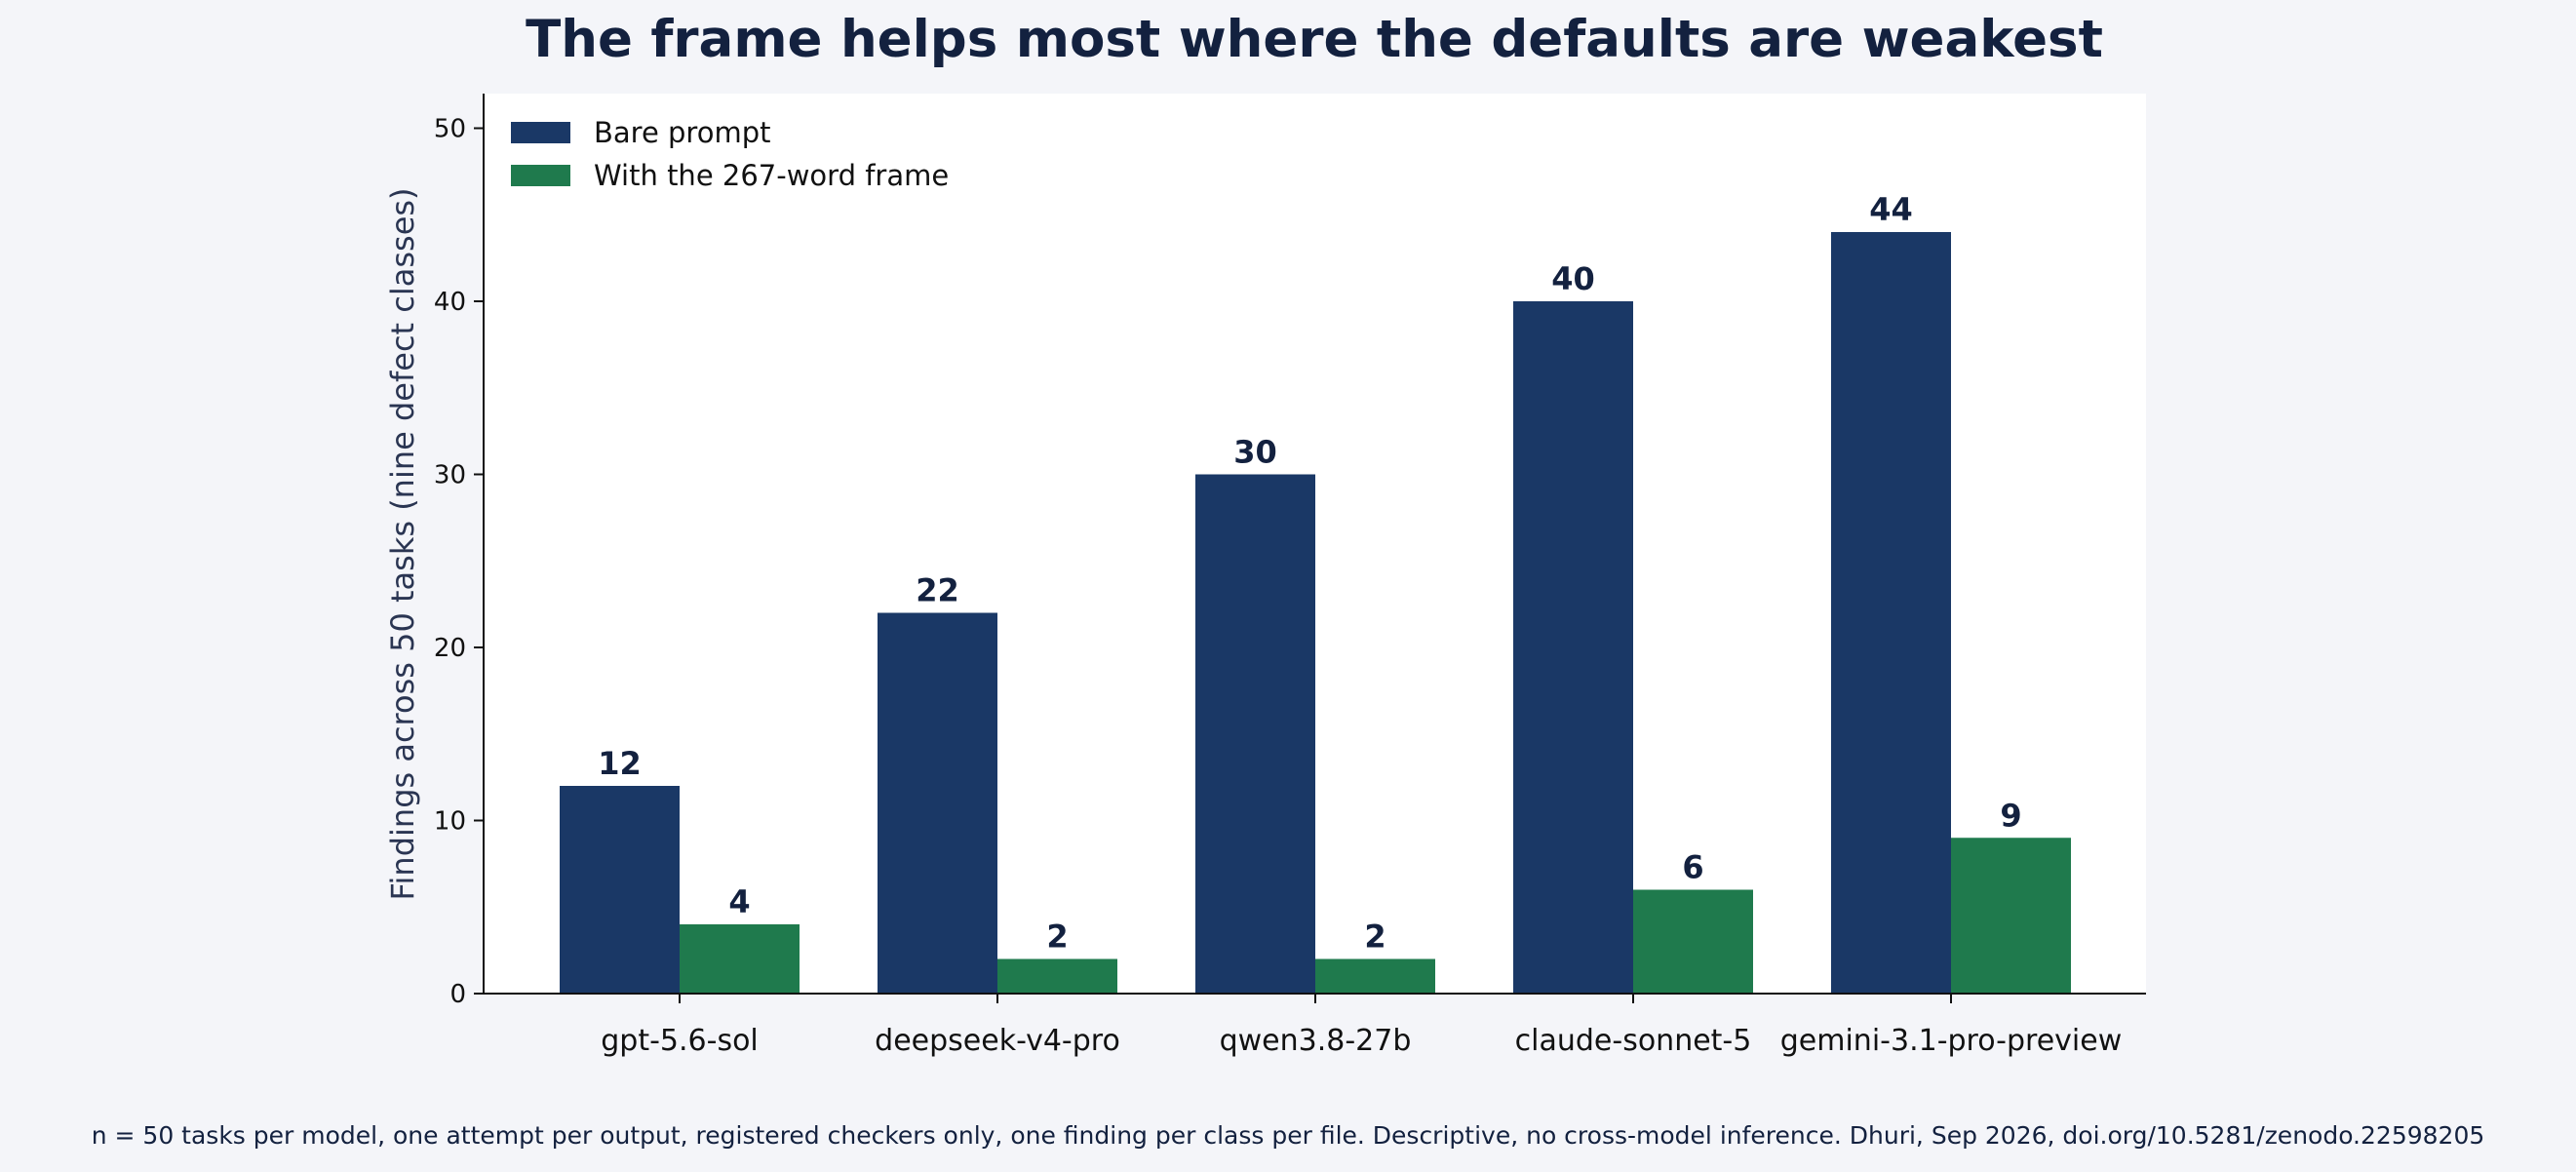  I want to click on bar-value-label: 40, so click(1573, 278).